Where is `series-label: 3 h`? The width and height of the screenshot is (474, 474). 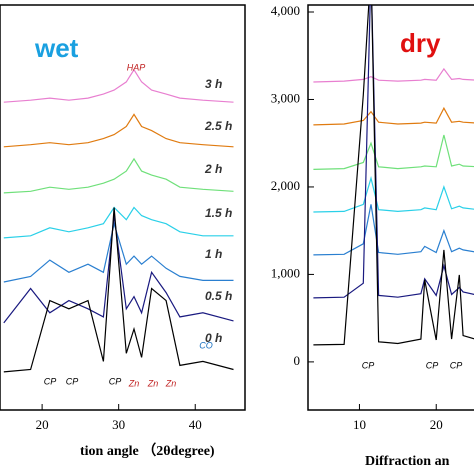
series-label: 3 h is located at coordinates (213, 84).